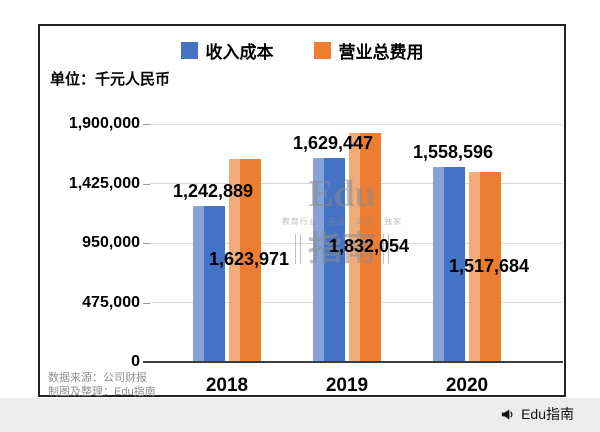  What do you see at coordinates (249, 259) in the screenshot?
I see `value-label-营业总费用-2018: 1,623,971` at bounding box center [249, 259].